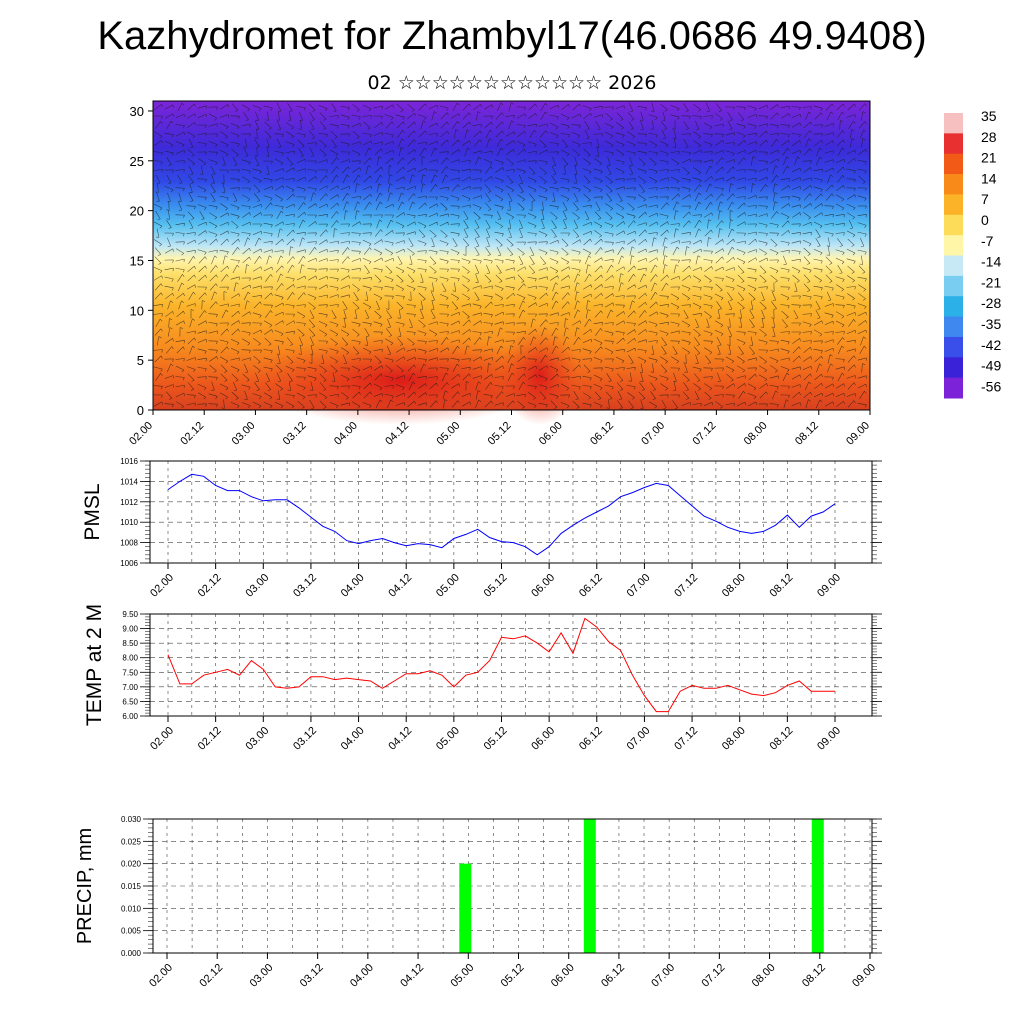 This screenshot has height=1024, width=1024. What do you see at coordinates (161, 976) in the screenshot?
I see `precip-xtick-label: 02.00` at bounding box center [161, 976].